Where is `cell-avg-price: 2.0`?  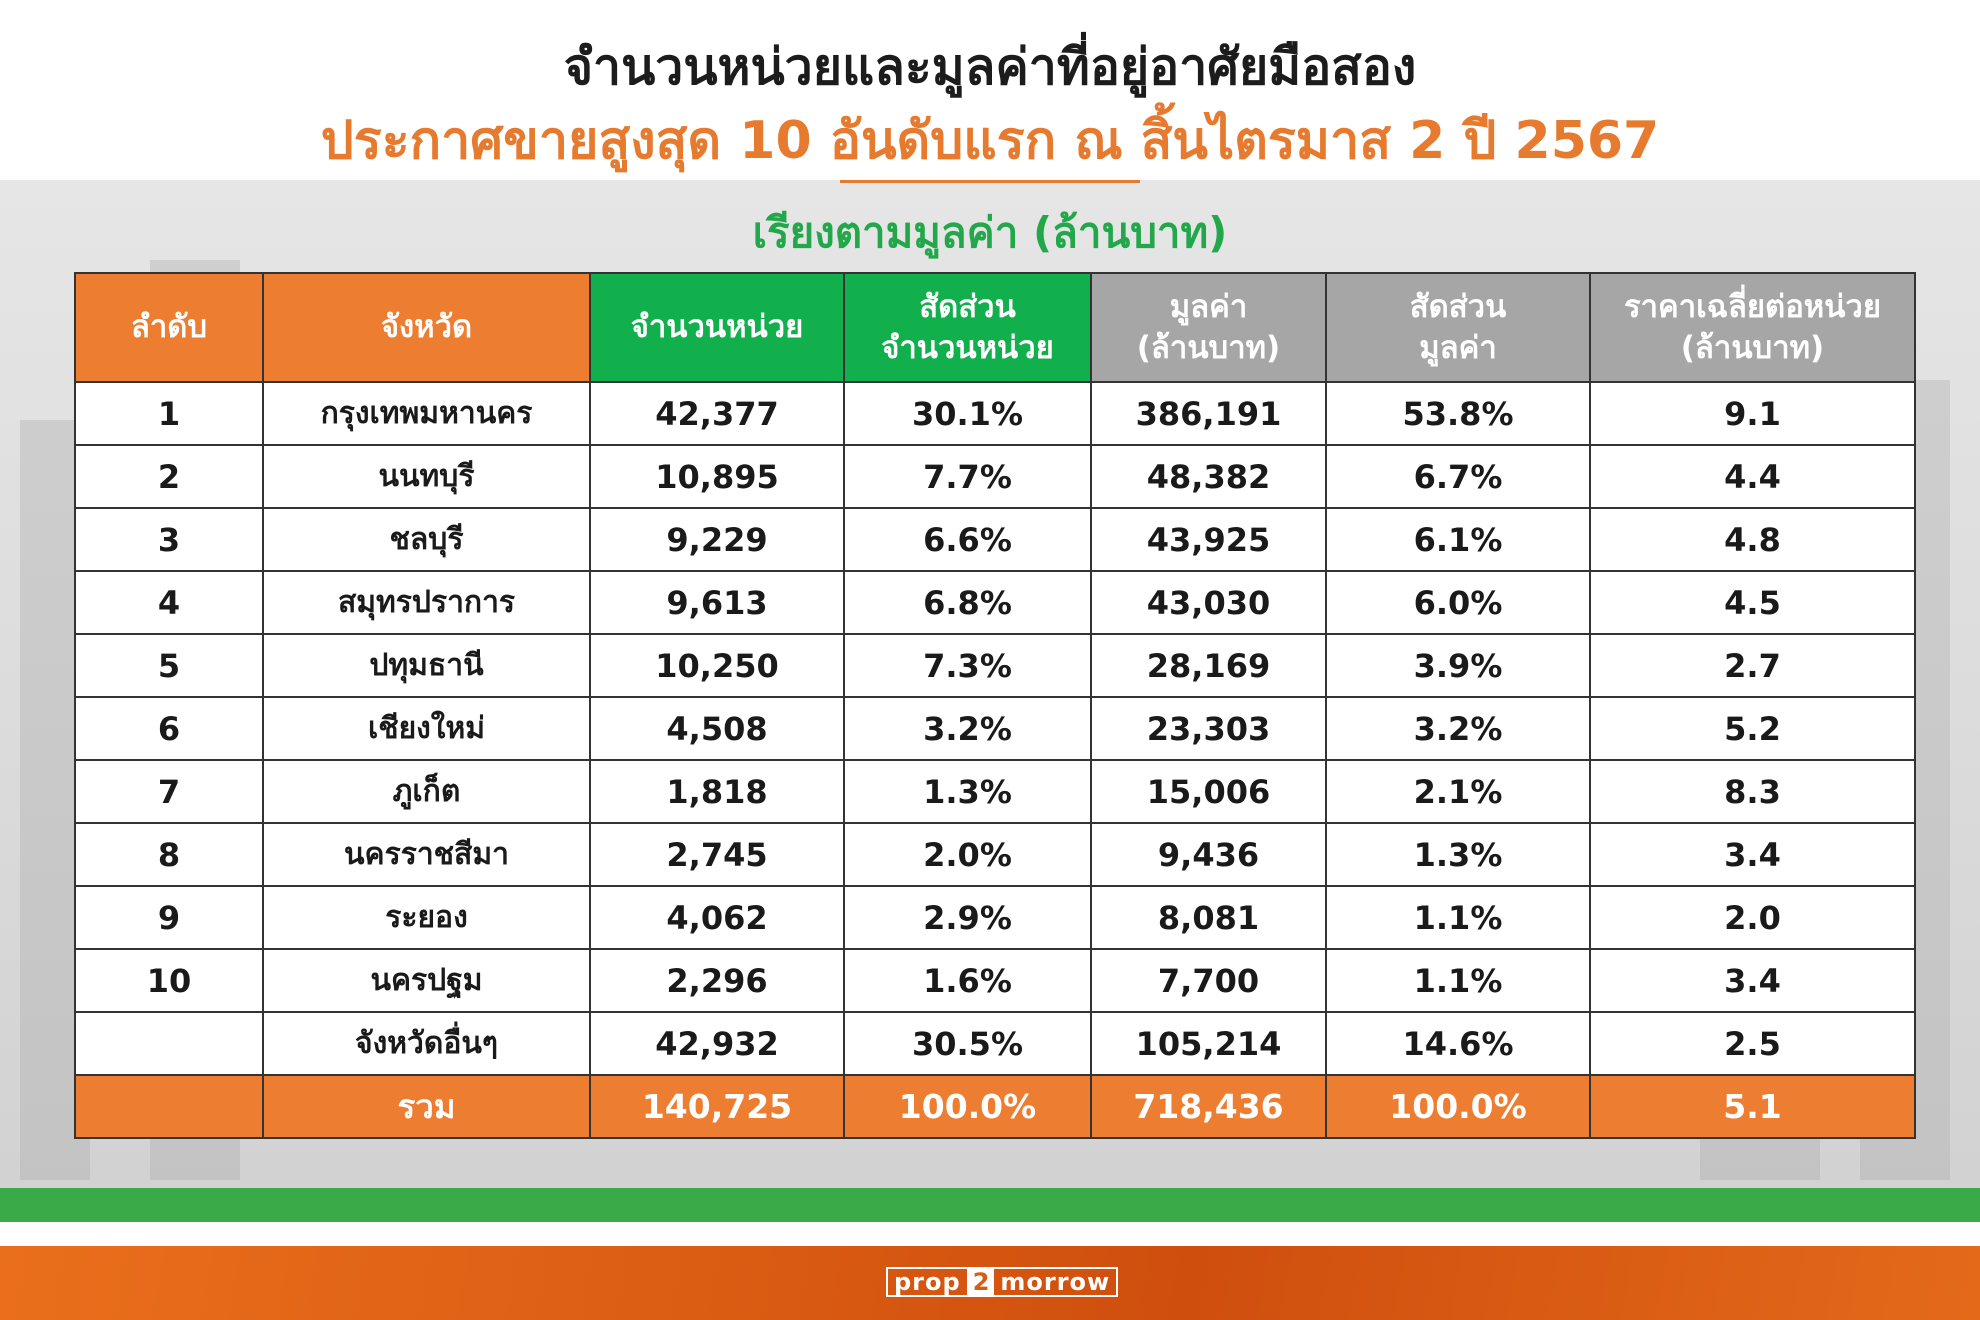
cell-avg-price: 2.0 is located at coordinates (1752, 917).